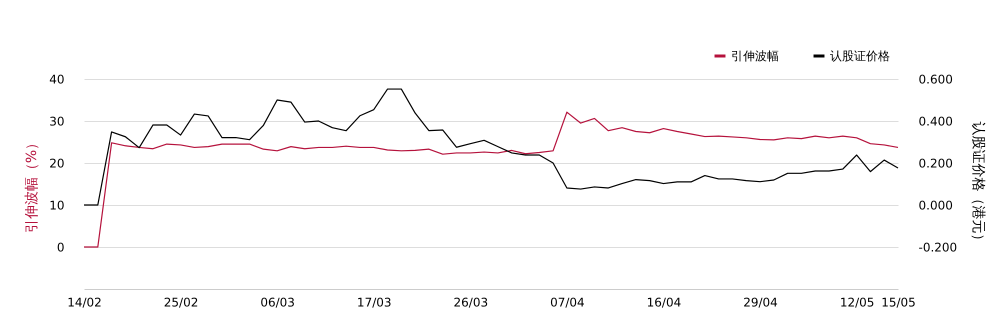  Describe the element at coordinates (978, 185) in the screenshot. I see `y2-axis-title: 认股证价格（港元）` at that location.